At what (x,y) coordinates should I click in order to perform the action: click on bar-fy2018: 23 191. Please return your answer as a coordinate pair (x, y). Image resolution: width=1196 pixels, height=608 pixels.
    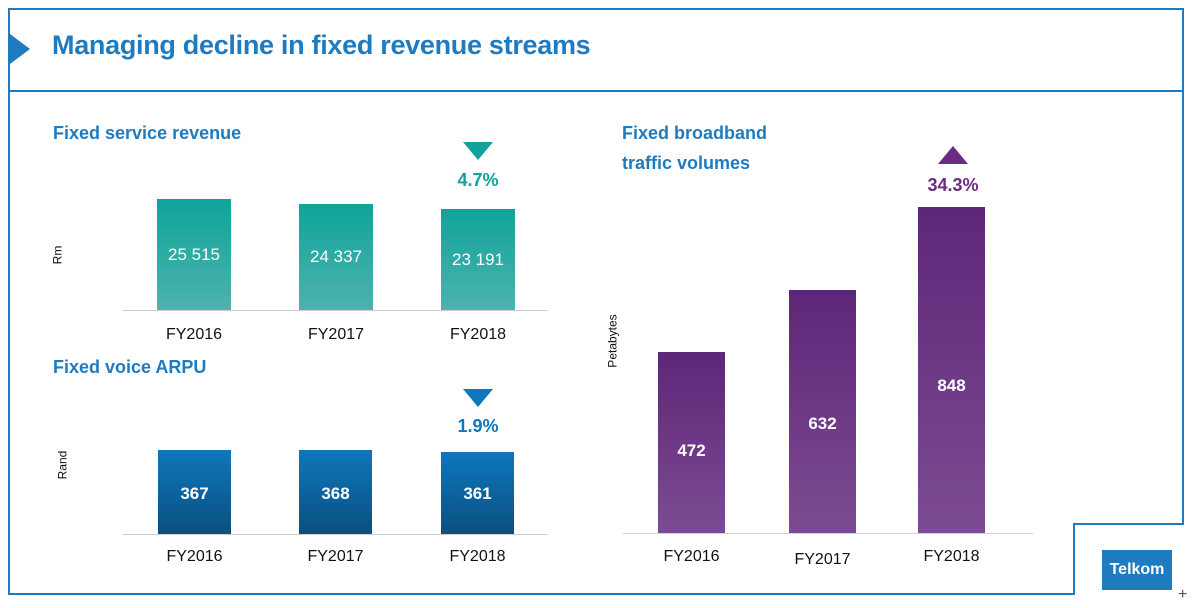
    Looking at the image, I should click on (478, 259).